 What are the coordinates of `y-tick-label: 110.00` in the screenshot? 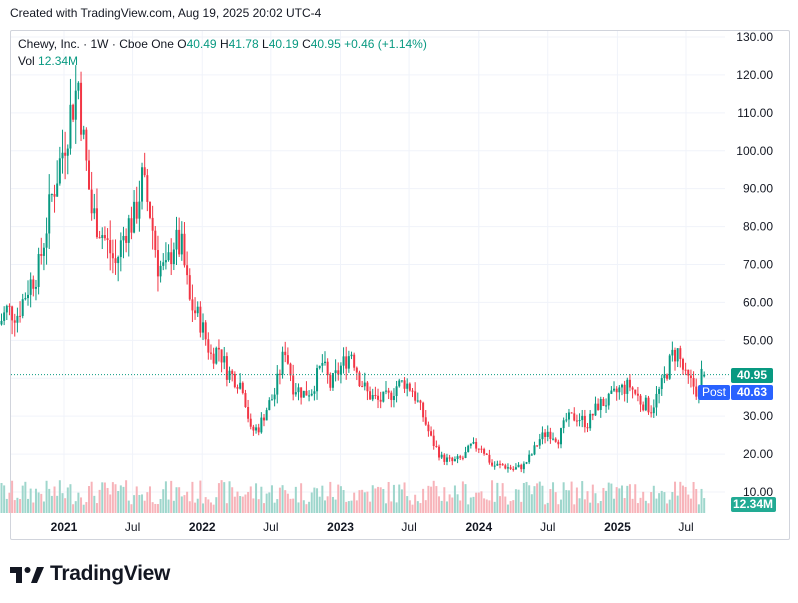 It's located at (755, 113).